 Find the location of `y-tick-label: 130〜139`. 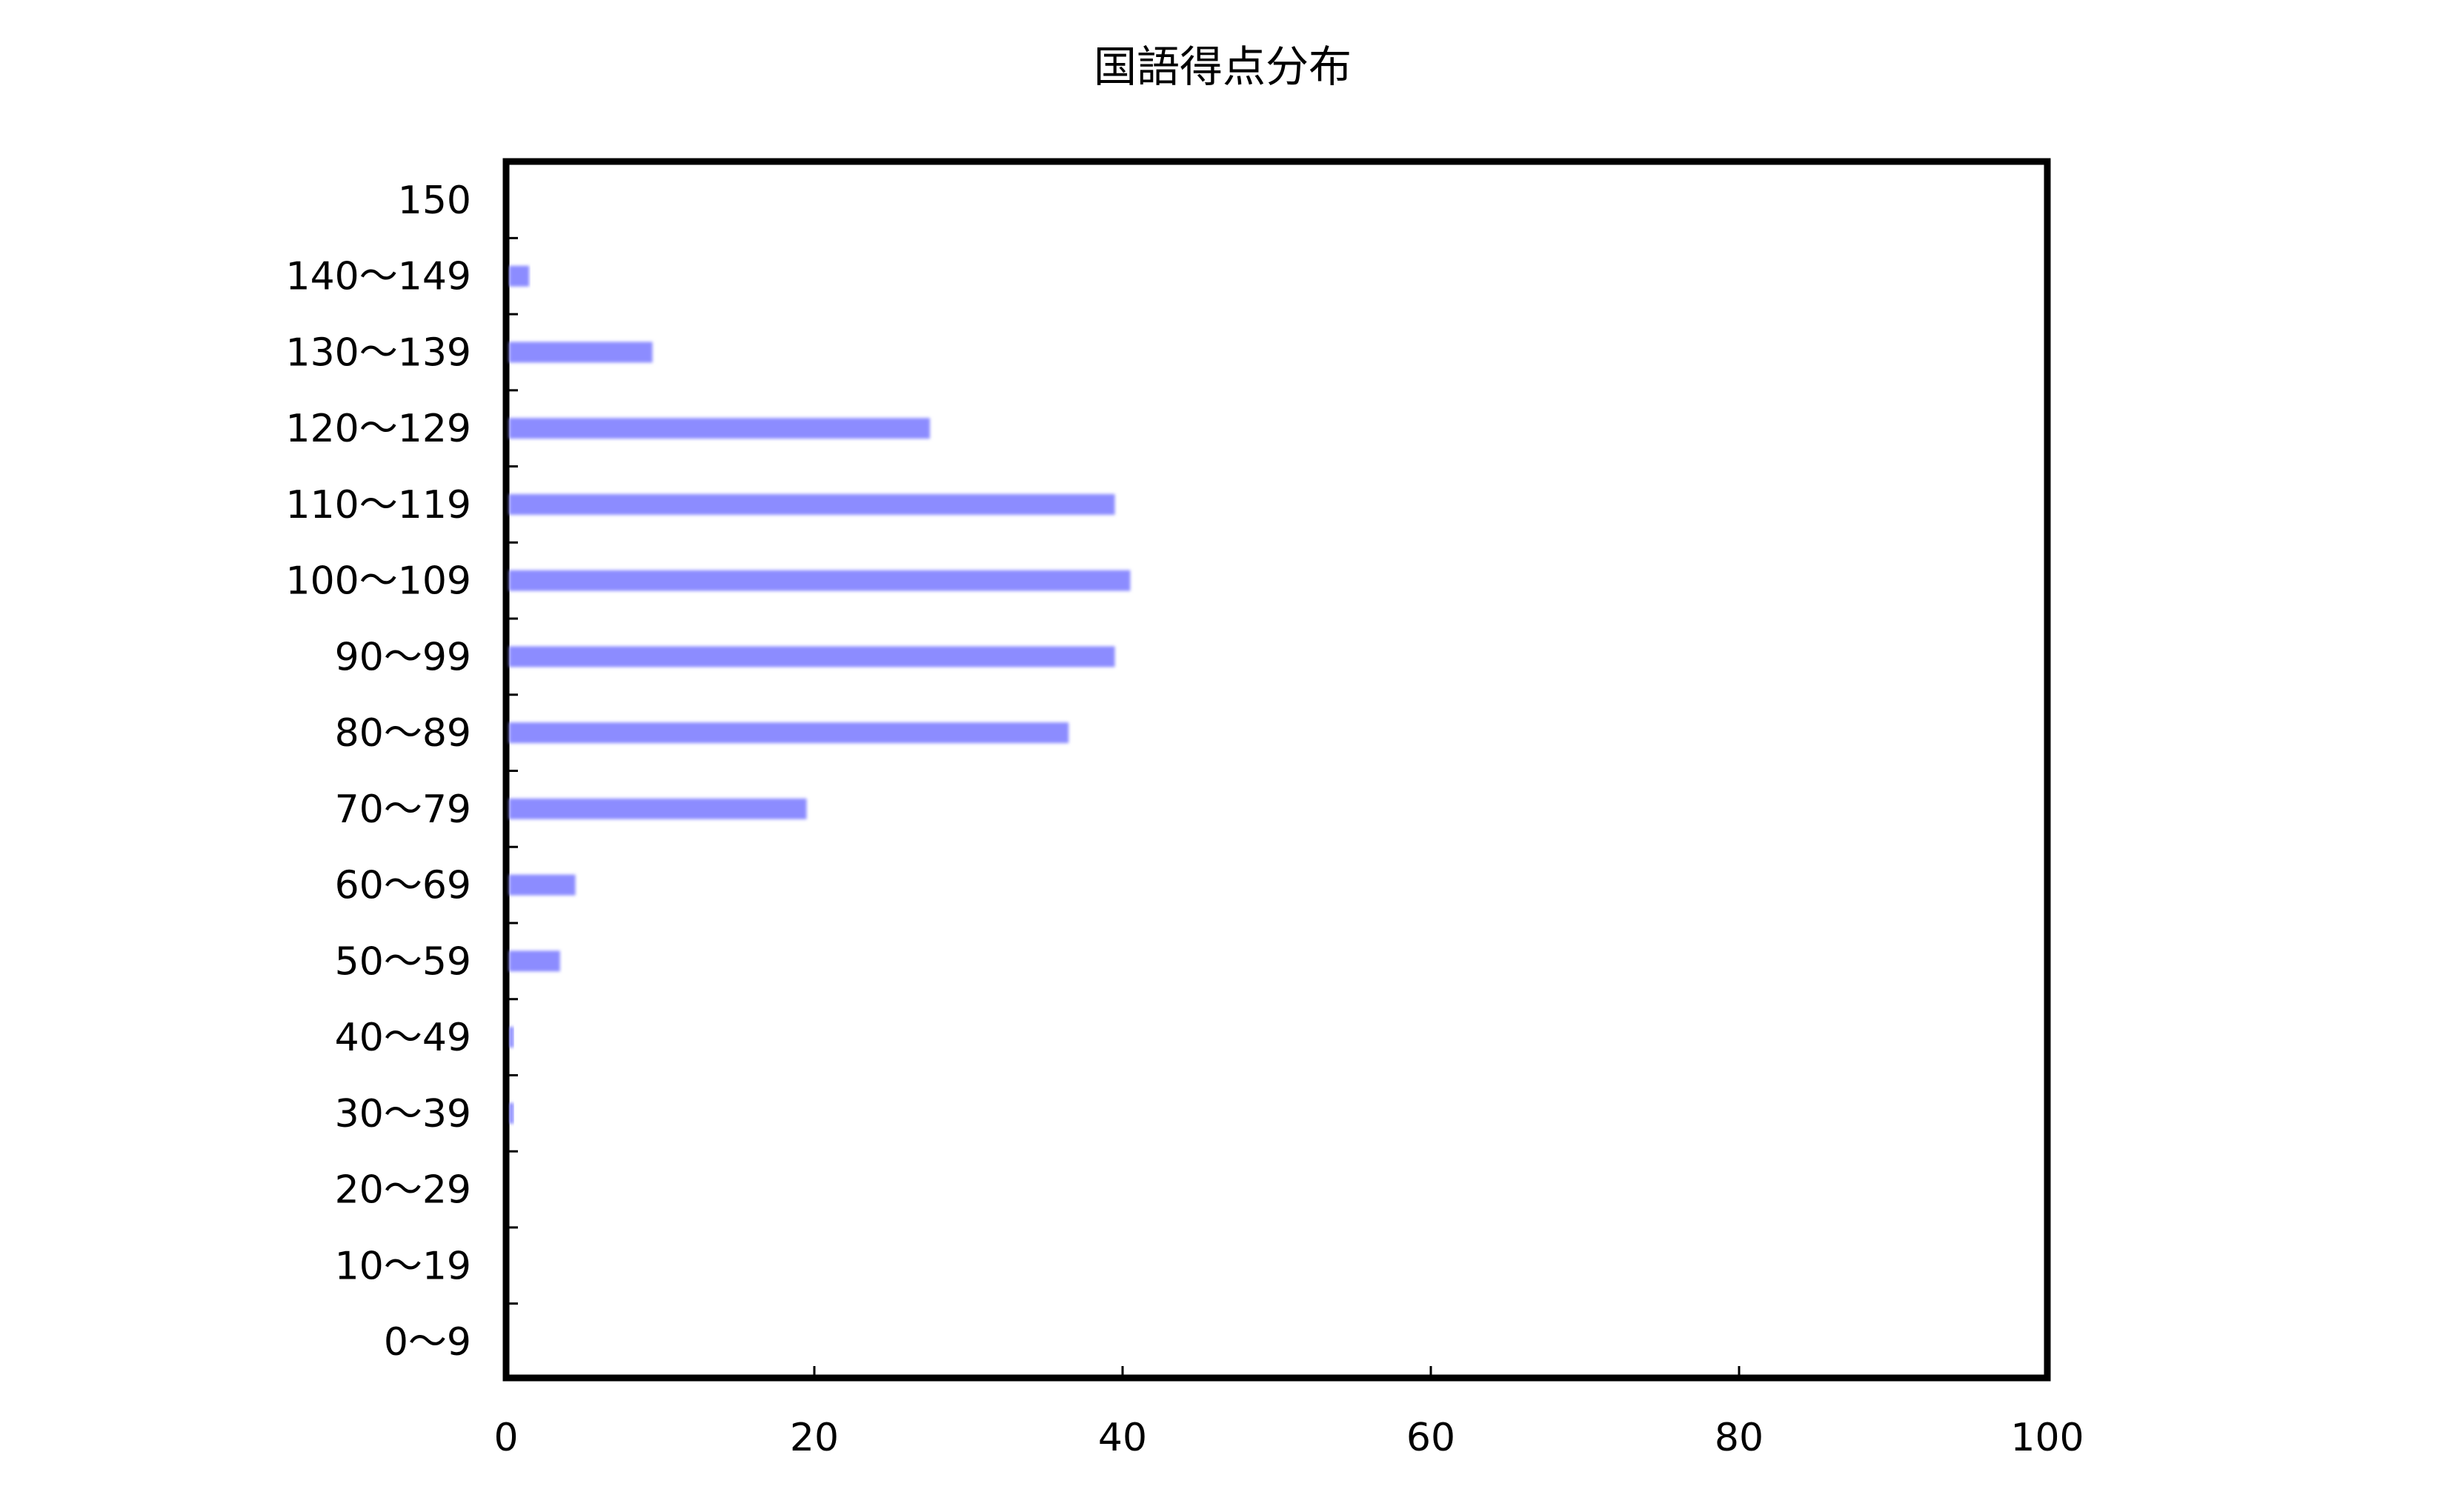

y-tick-label: 130〜139 is located at coordinates (378, 352).